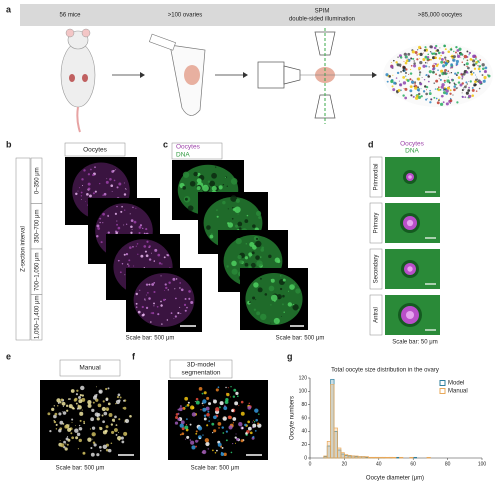  What do you see at coordinates (376, 223) in the screenshot?
I see `stage-box` at bounding box center [376, 223].